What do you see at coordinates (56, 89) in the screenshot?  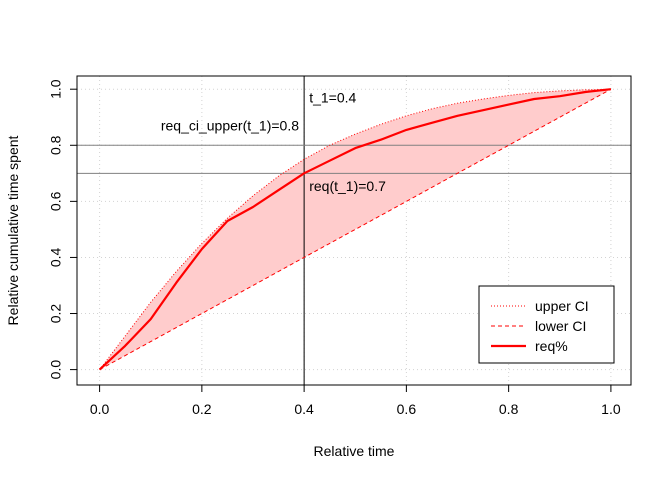 I see `y-tick-label: 1.0` at bounding box center [56, 89].